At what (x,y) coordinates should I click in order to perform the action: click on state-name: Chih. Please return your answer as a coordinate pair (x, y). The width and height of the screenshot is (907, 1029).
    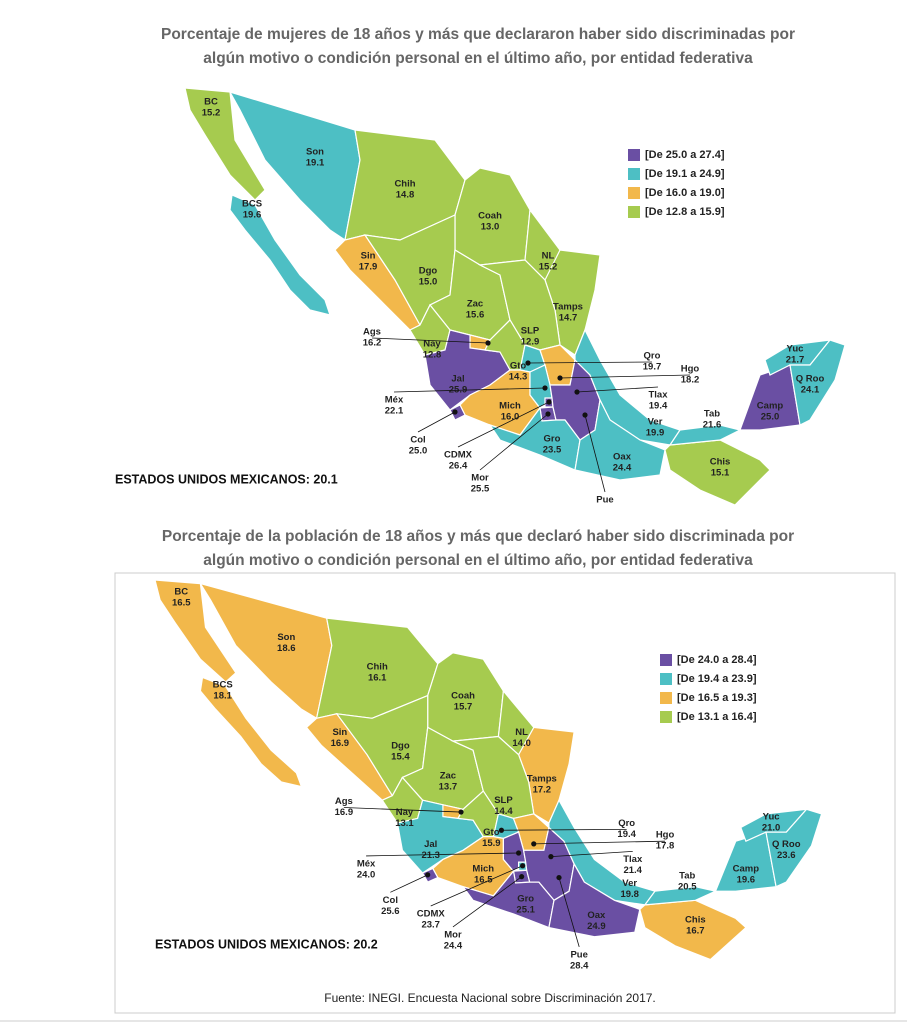
    Looking at the image, I should click on (404, 184).